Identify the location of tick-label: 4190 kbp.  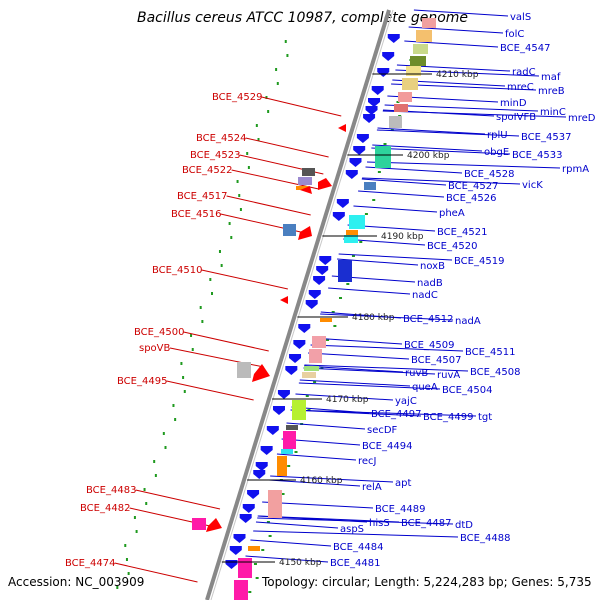
(402, 237).